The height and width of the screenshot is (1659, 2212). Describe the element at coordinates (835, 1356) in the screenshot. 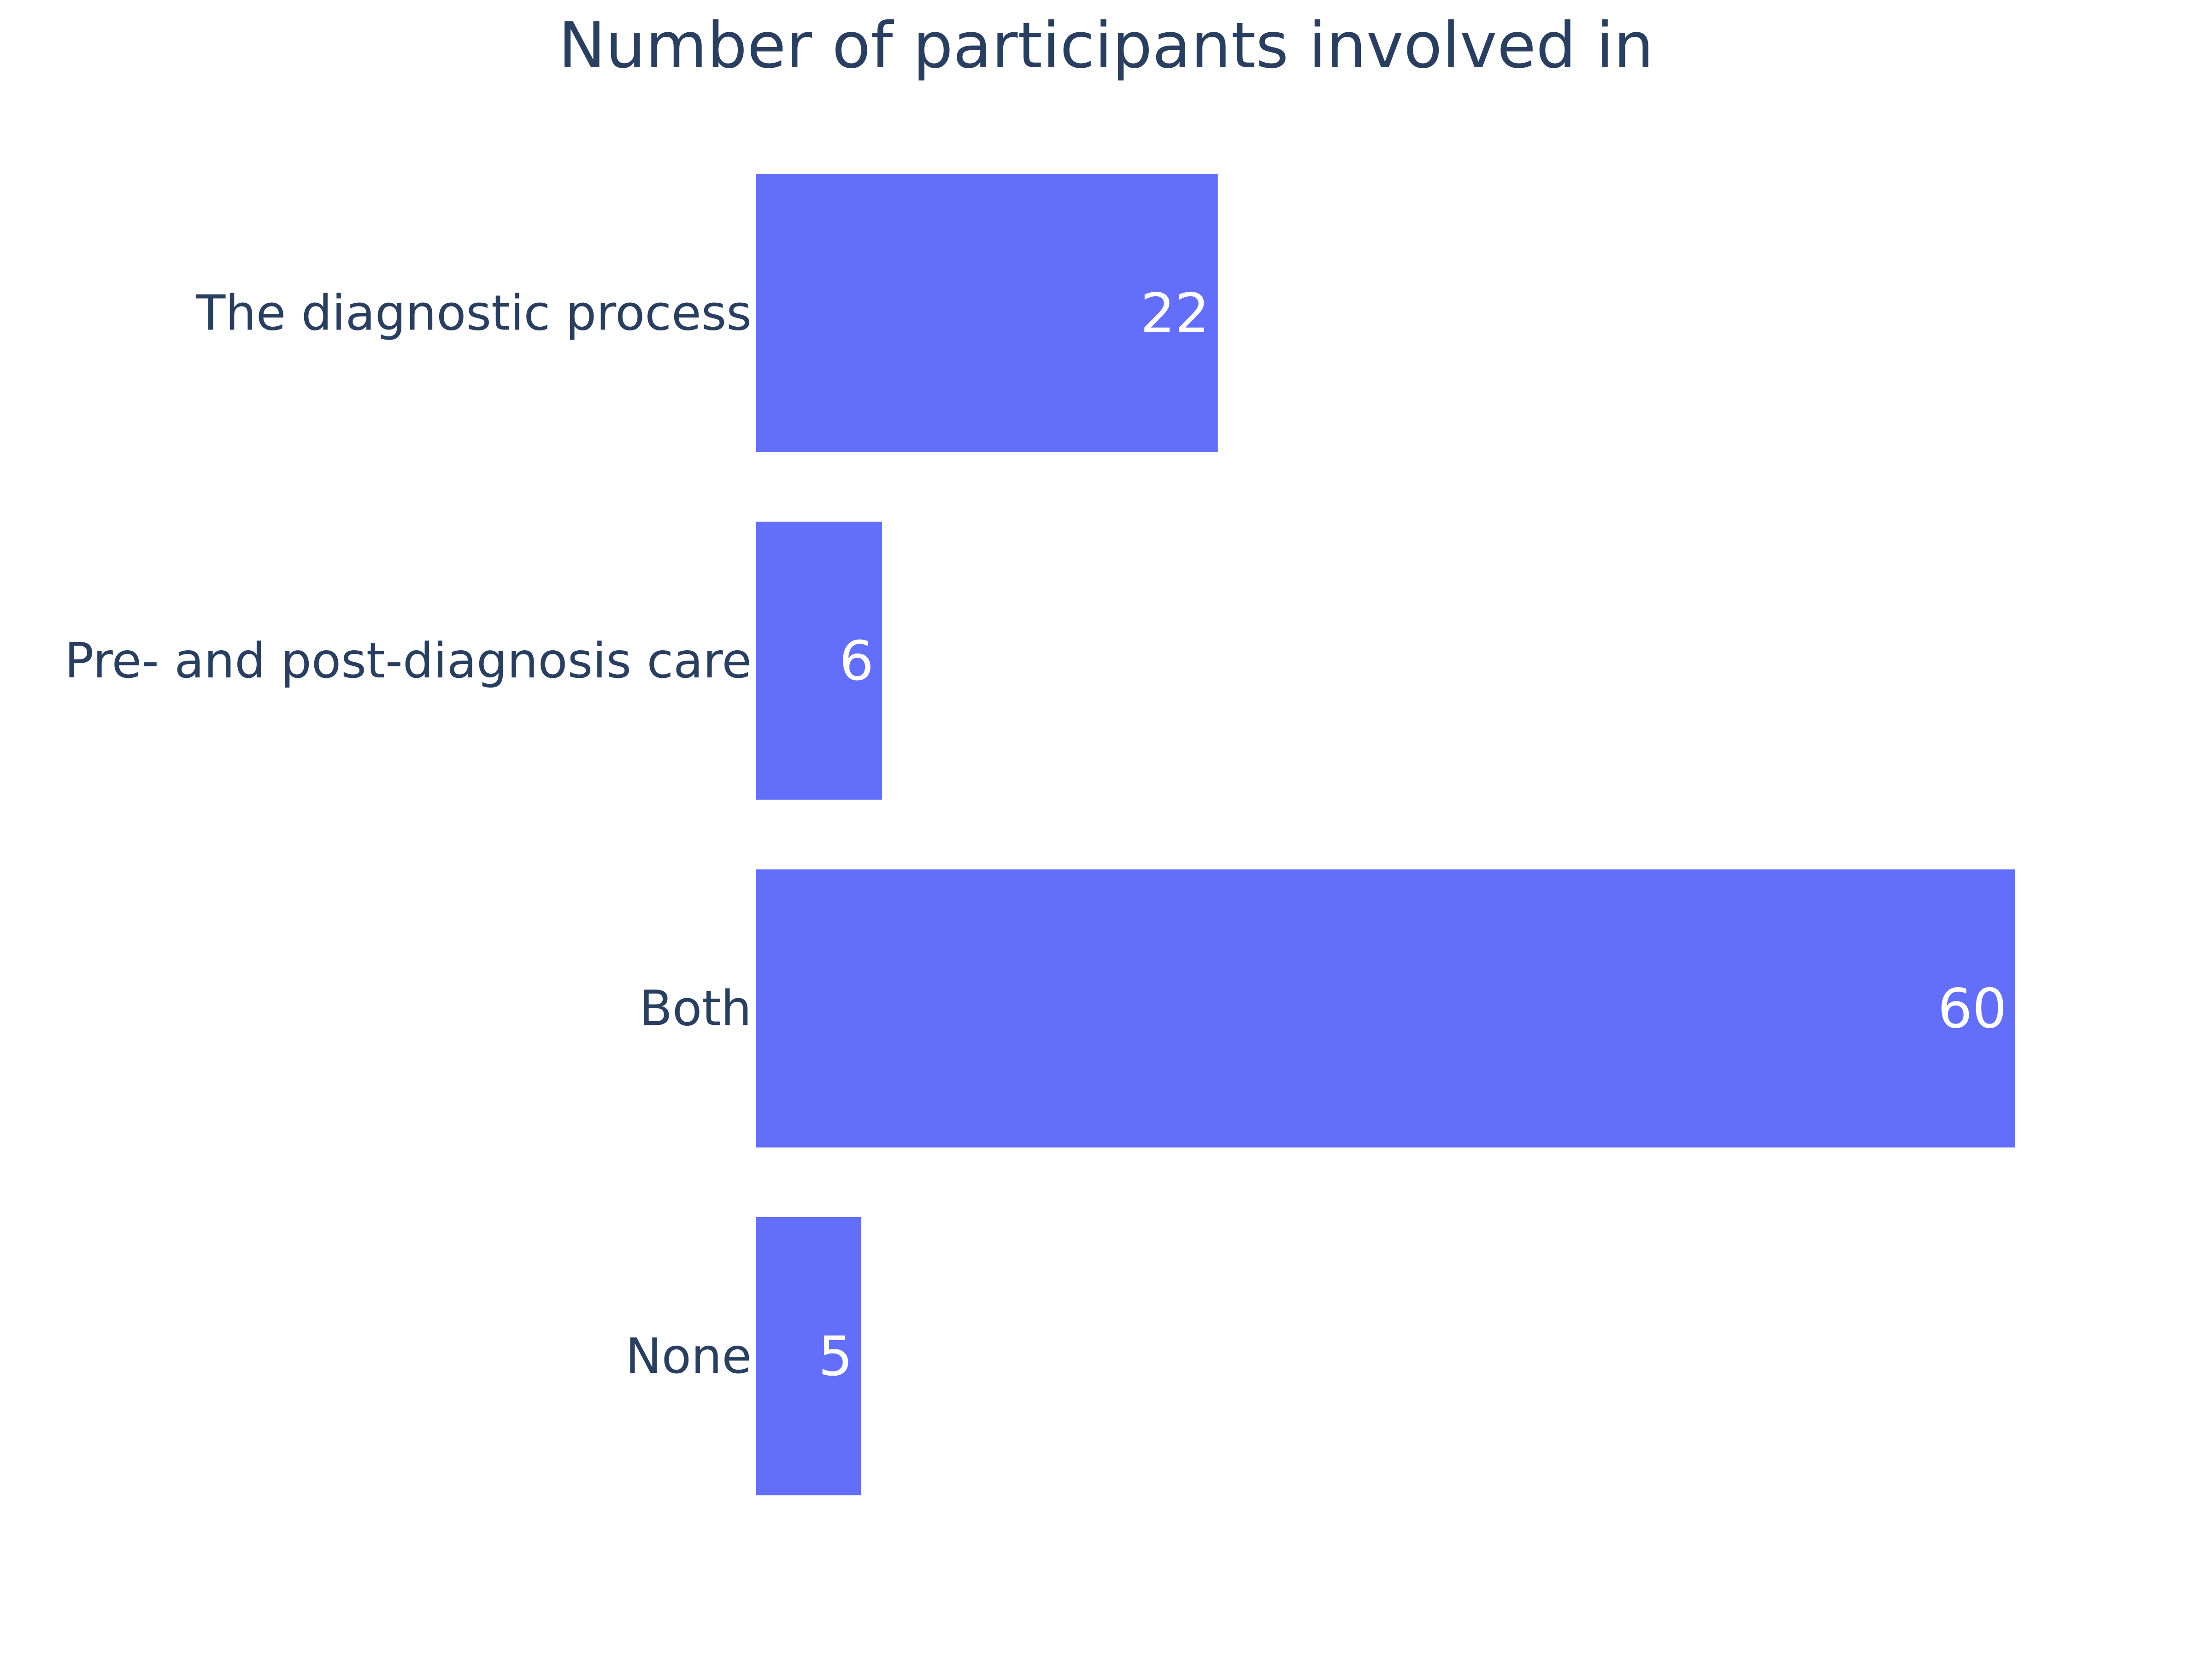

I see `value-label: 5` at that location.